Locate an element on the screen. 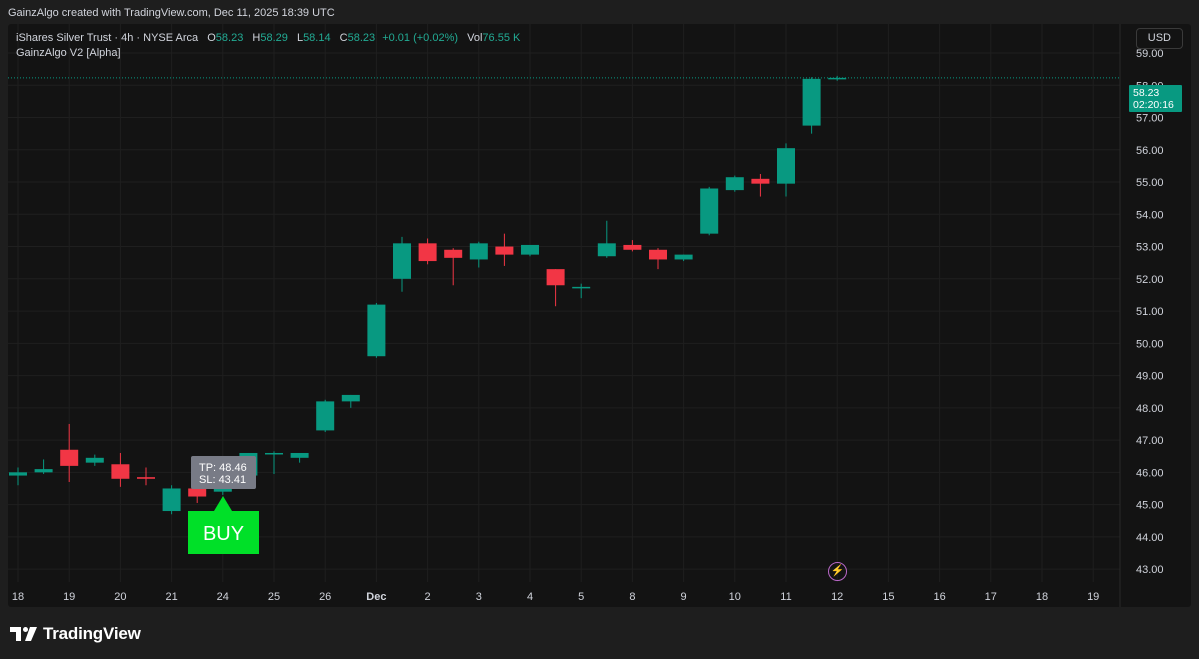  price-tick: 52.00 is located at coordinates (1150, 280).